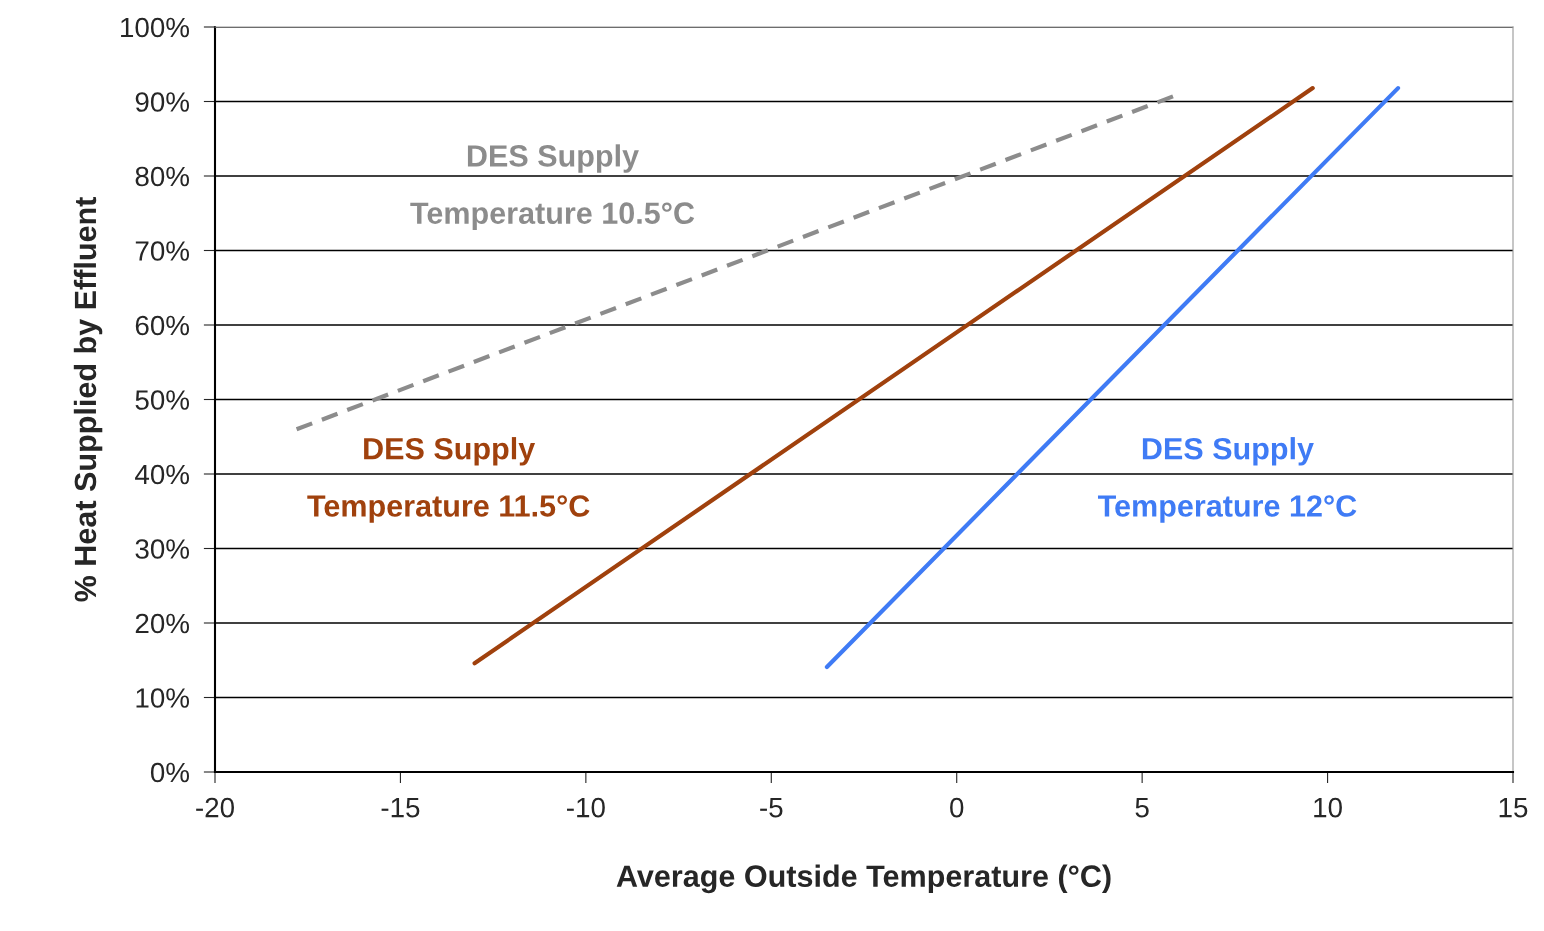  Describe the element at coordinates (162, 474) in the screenshot. I see `y-tick-label: 40%` at that location.